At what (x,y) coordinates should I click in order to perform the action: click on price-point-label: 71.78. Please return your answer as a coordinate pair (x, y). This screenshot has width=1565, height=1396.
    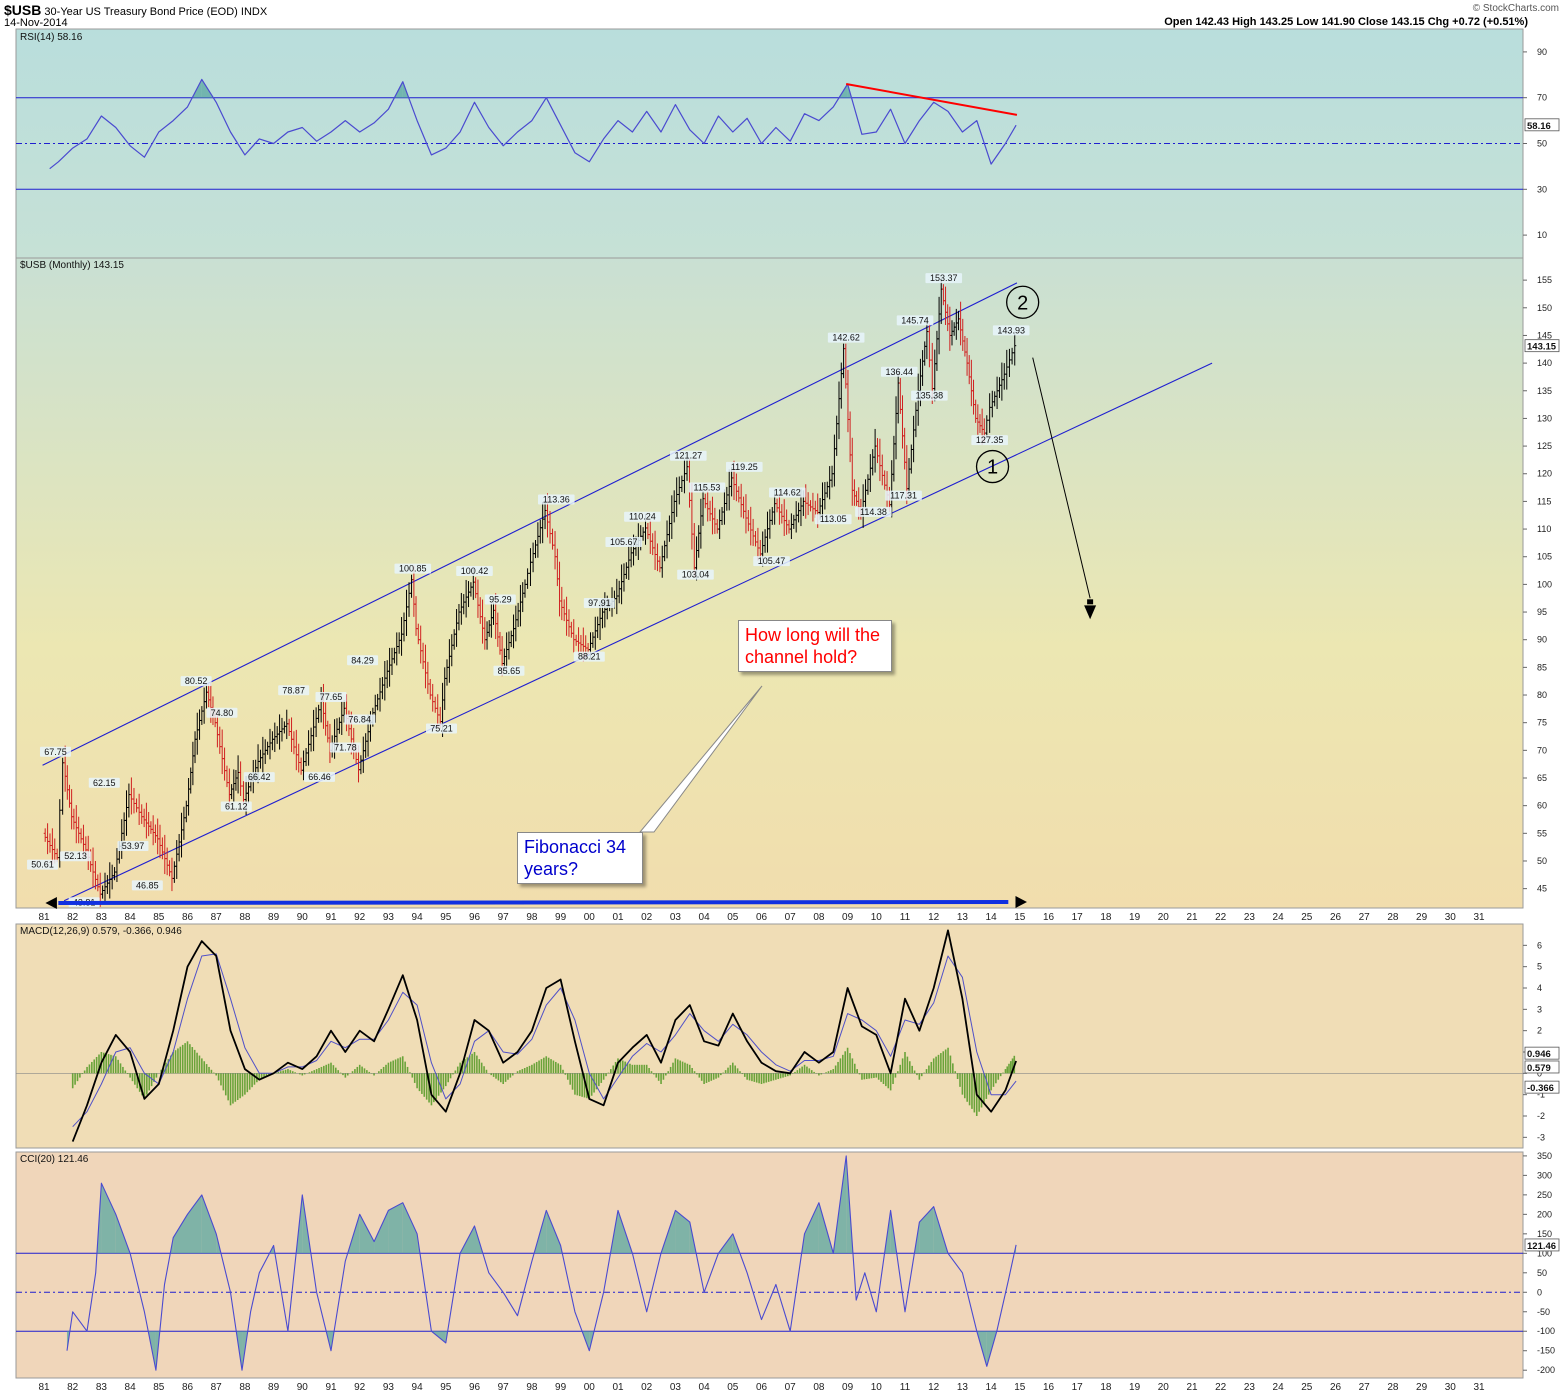
    Looking at the image, I should click on (345, 747).